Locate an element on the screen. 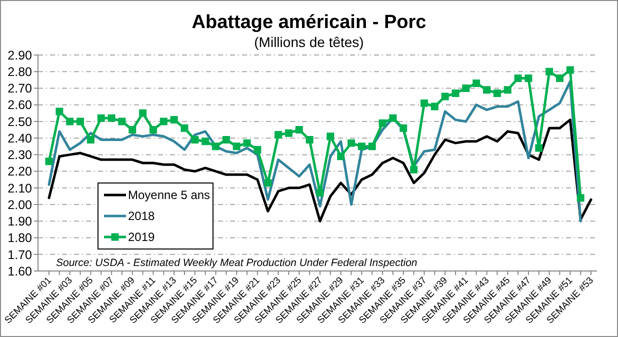 This screenshot has width=618, height=337. y-tick-label: 1.70 is located at coordinates (20, 255).